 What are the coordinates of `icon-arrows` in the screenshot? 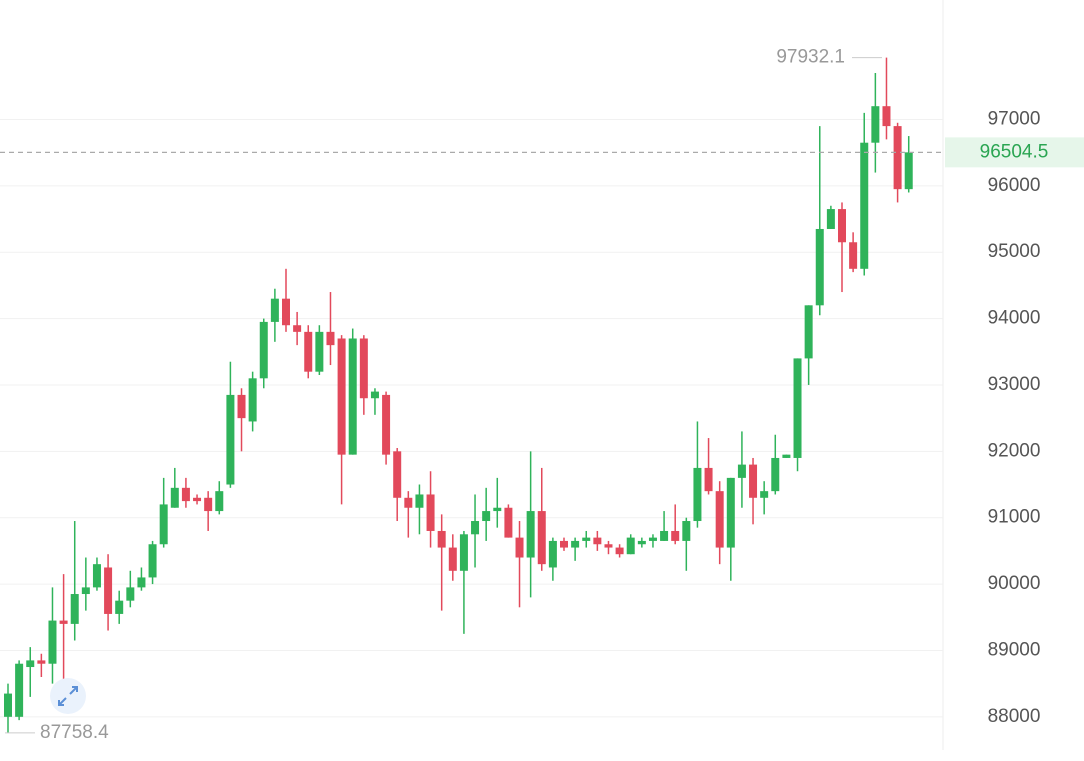 It's located at (68, 696).